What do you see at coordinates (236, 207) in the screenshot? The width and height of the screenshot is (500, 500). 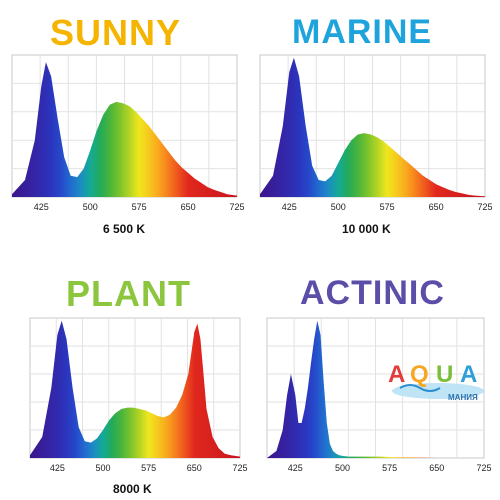 I see `x-tick-label-sunny: 725` at bounding box center [236, 207].